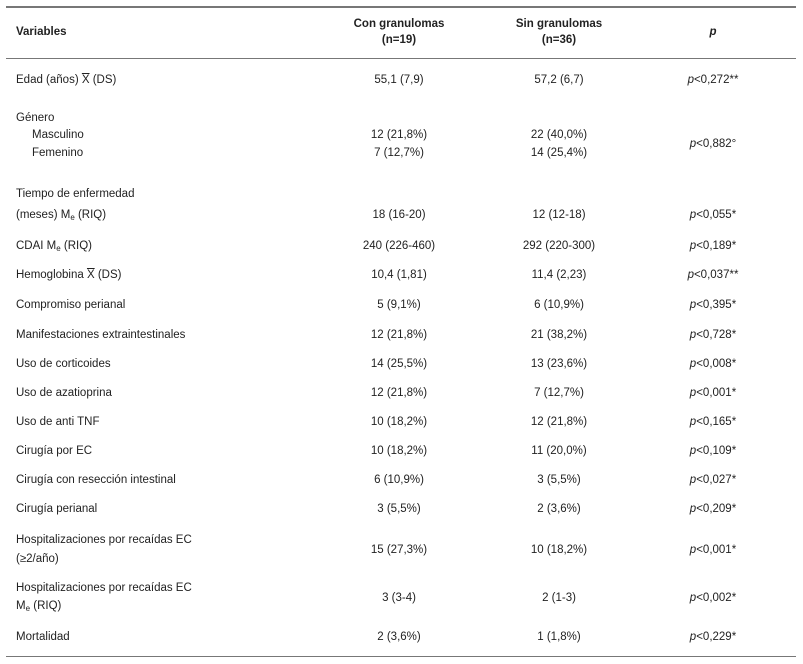 Image resolution: width=803 pixels, height=664 pixels. I want to click on header-p: p, so click(713, 32).